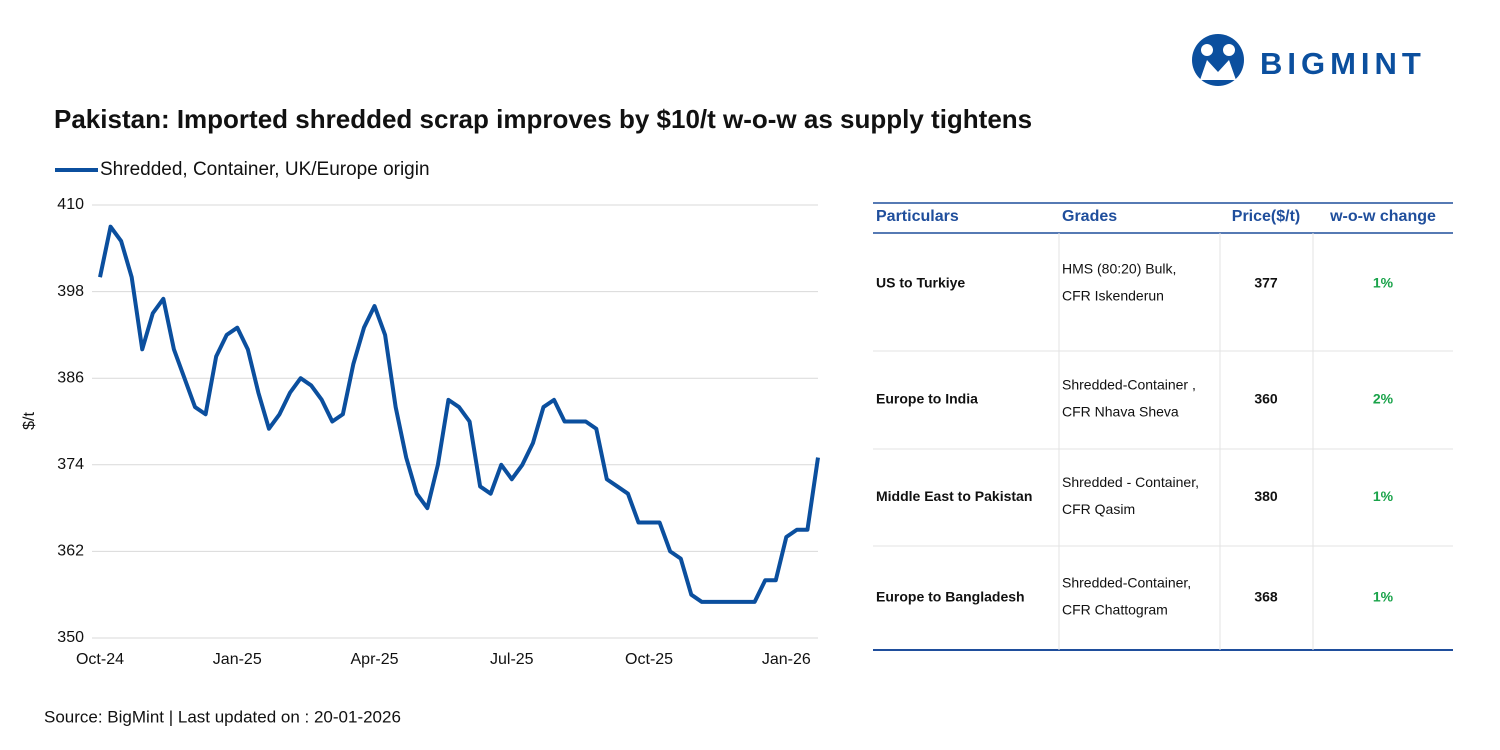 The width and height of the screenshot is (1500, 750). I want to click on logo-text: BIGMINT, so click(1343, 63).